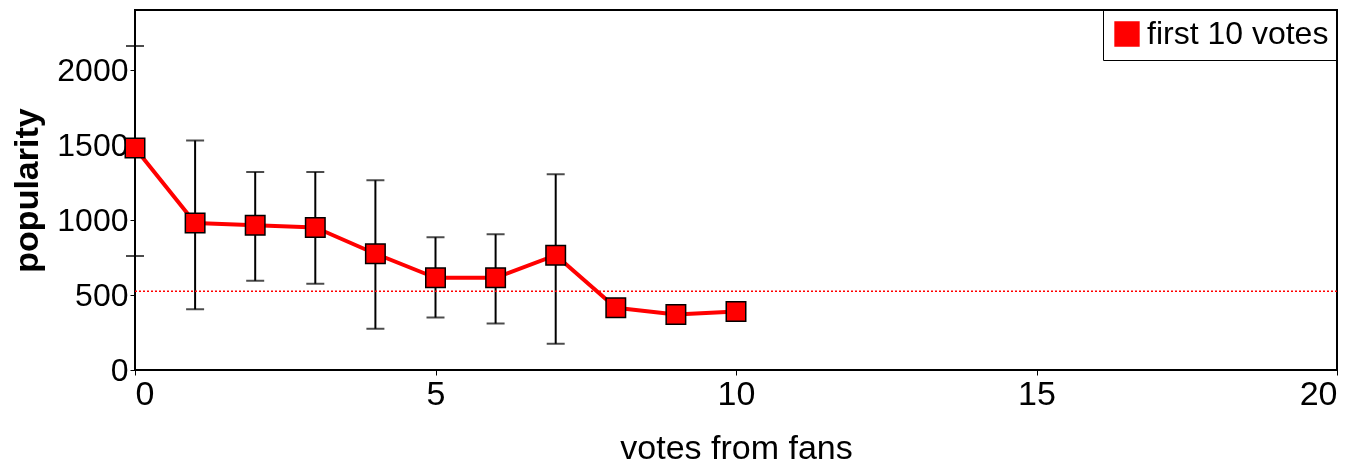 The height and width of the screenshot is (470, 1368). What do you see at coordinates (436, 392) in the screenshot?
I see `x-tick-label: 5` at bounding box center [436, 392].